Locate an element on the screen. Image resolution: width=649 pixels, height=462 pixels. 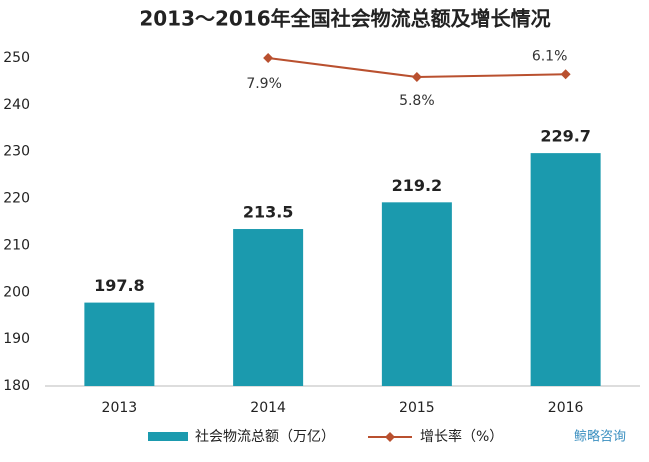
x-tick-label: 2016 is located at coordinates (566, 408).